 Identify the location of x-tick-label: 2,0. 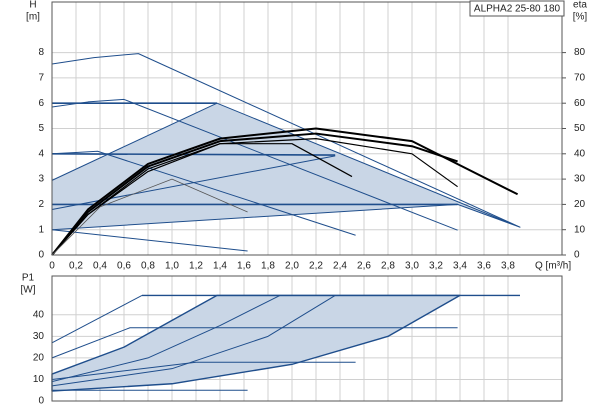
(292, 266).